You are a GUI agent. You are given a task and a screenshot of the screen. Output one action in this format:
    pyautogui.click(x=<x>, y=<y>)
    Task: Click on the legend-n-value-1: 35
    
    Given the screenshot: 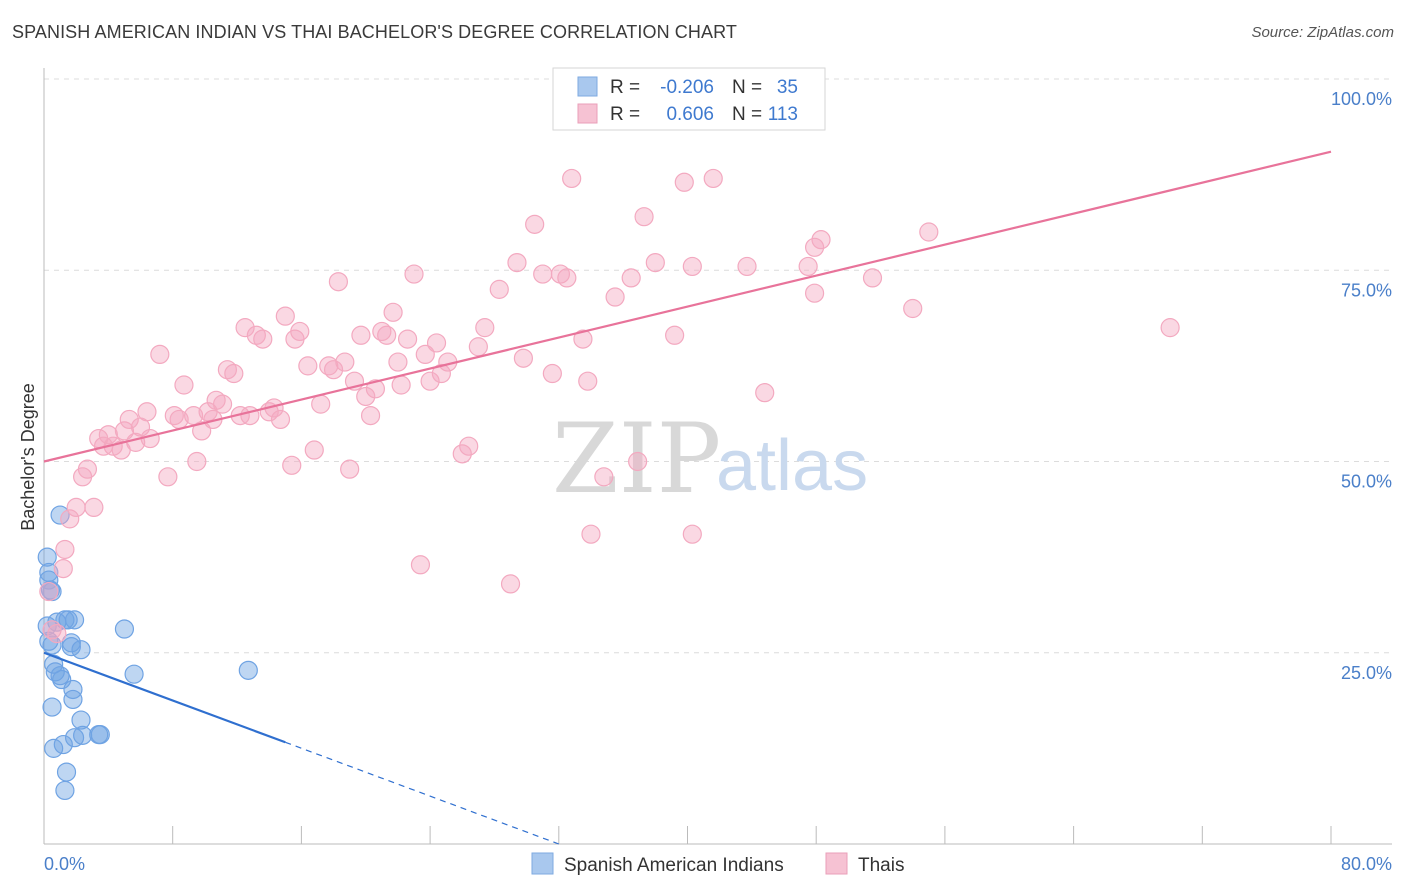 What is the action you would take?
    pyautogui.click(x=787, y=87)
    